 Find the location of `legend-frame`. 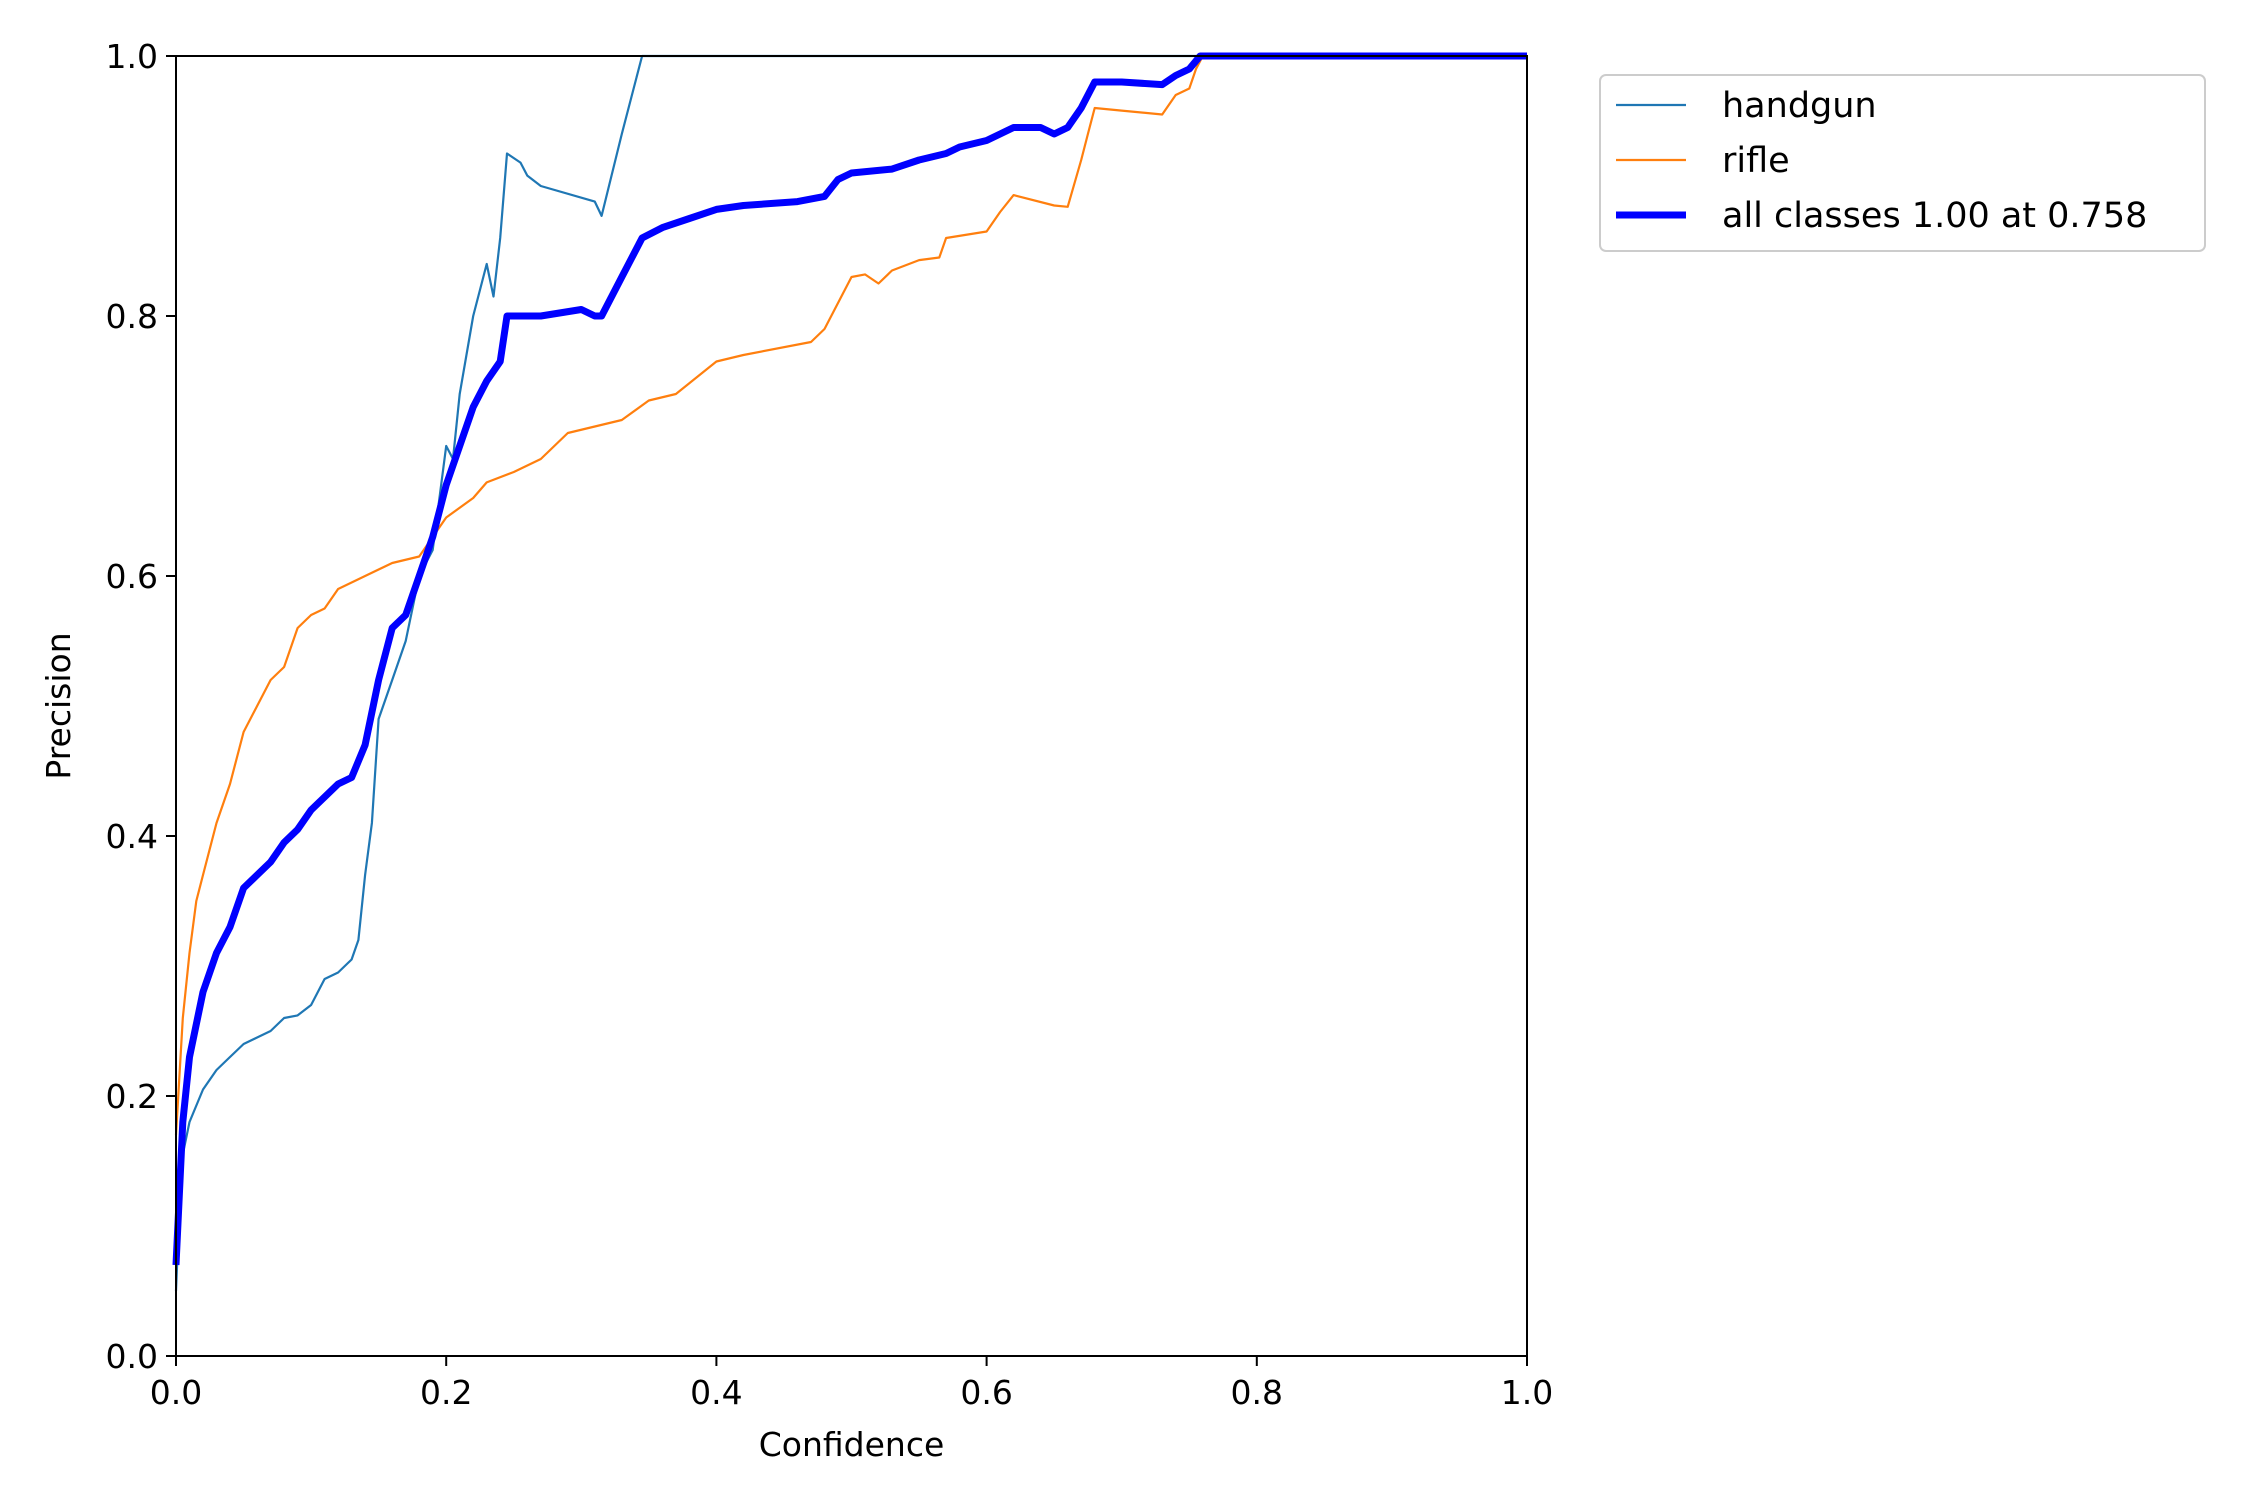

legend-frame is located at coordinates (1902, 163).